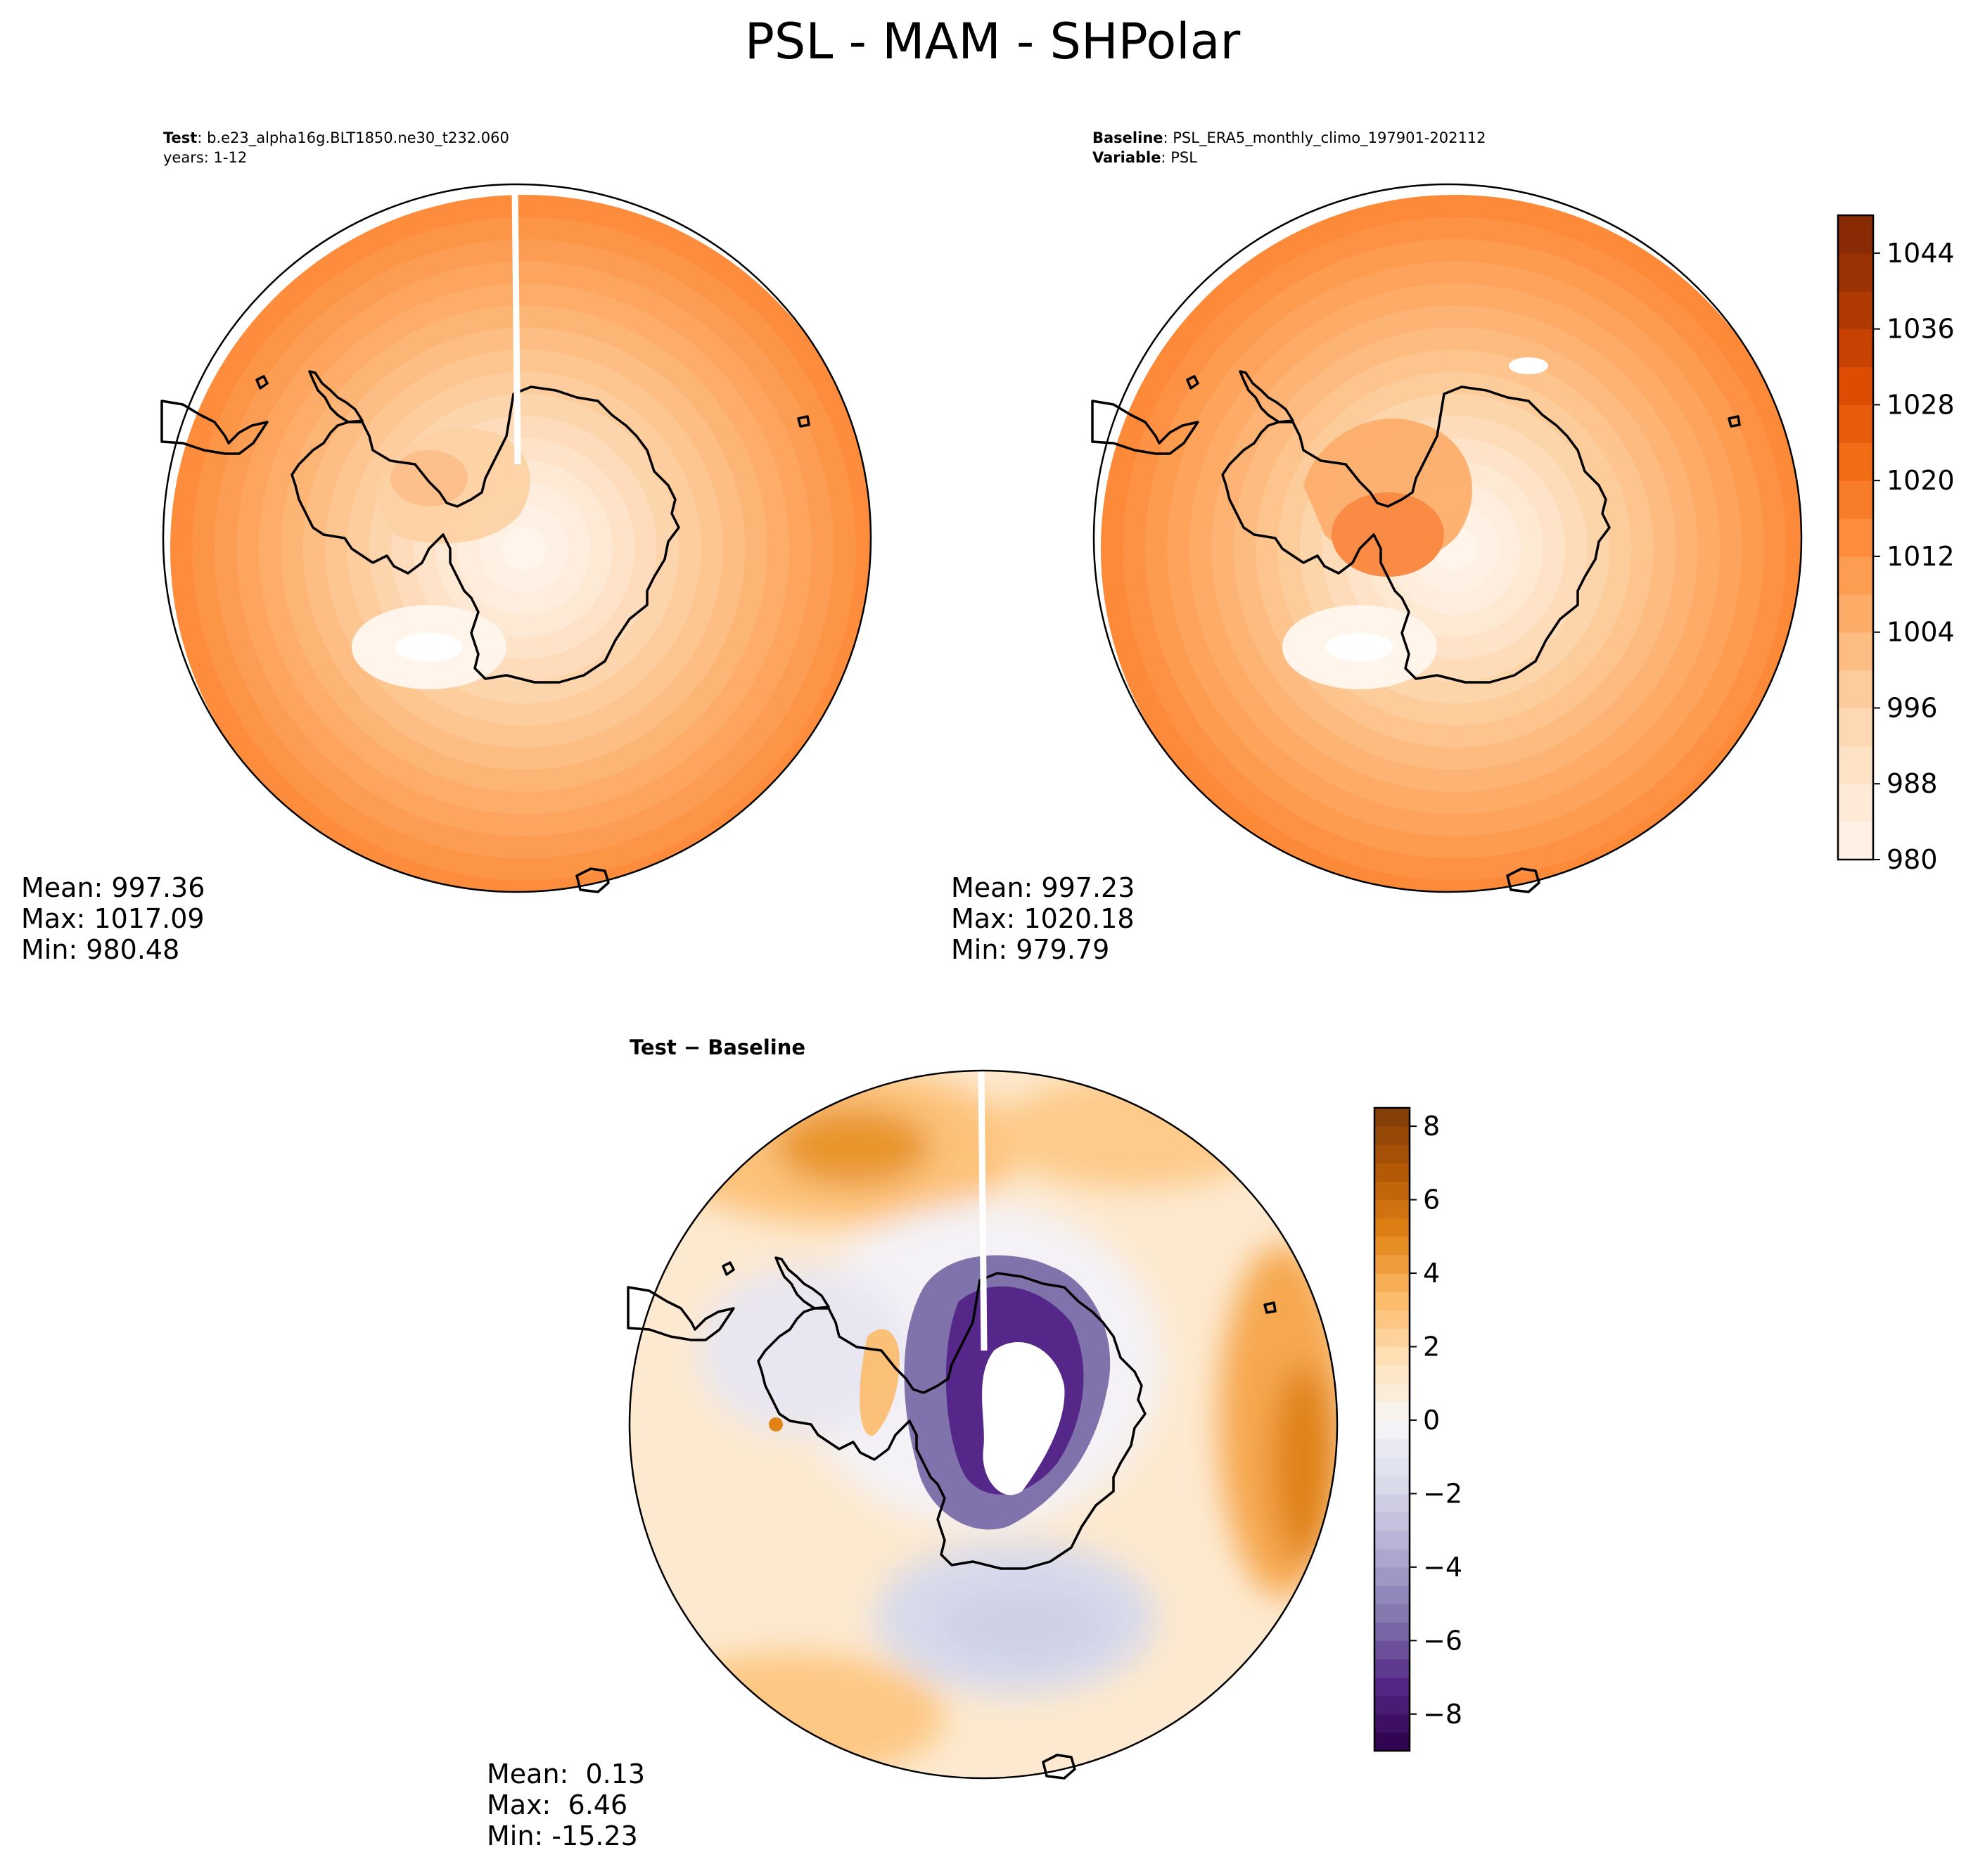 This screenshot has height=1876, width=1985. Describe the element at coordinates (1856, 537) in the screenshot. I see `oranges-colorbar-frame` at that location.